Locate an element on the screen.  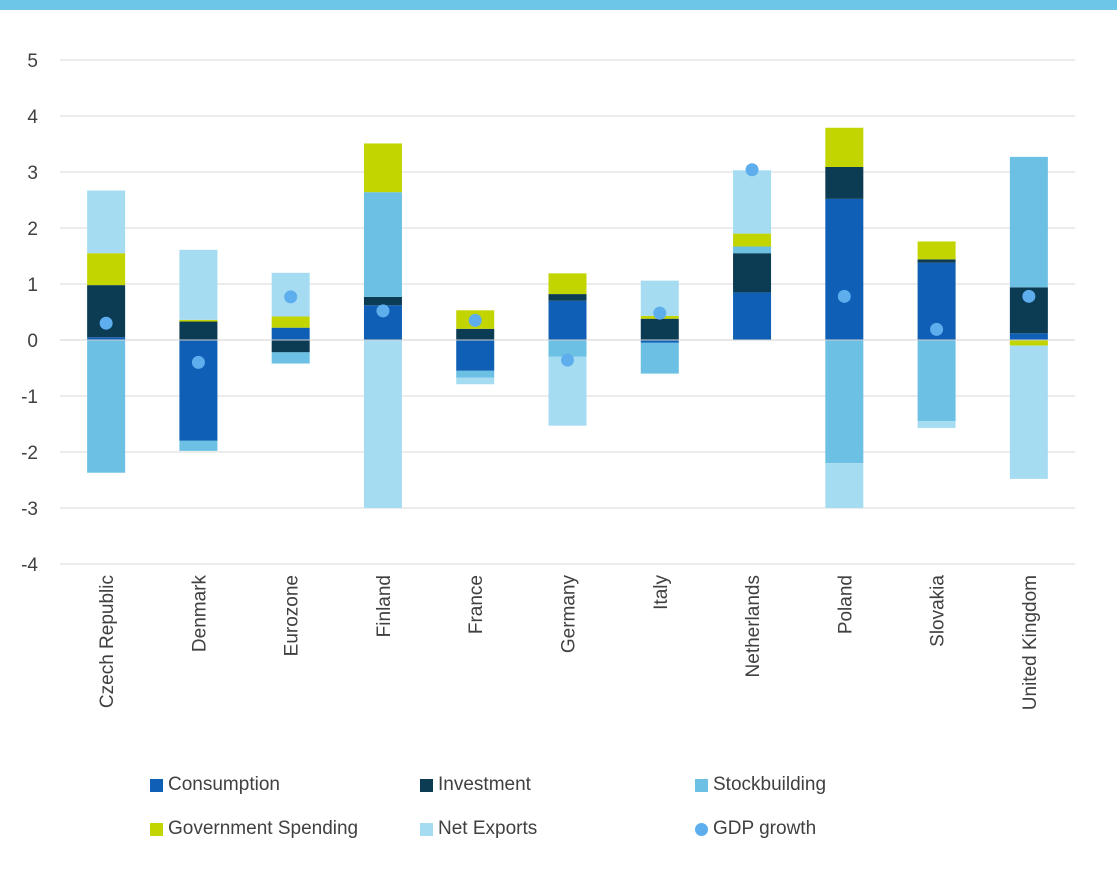
bar-government-spending-united-kingdom is located at coordinates (1028, 343).